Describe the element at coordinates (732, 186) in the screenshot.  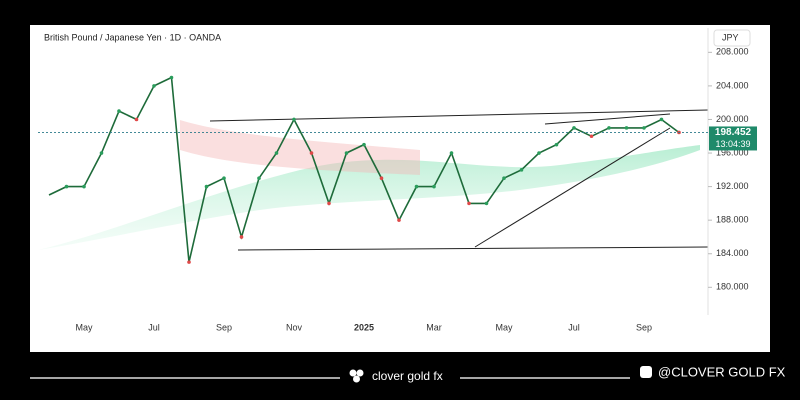
I see `y-tick-label: 192.000` at that location.